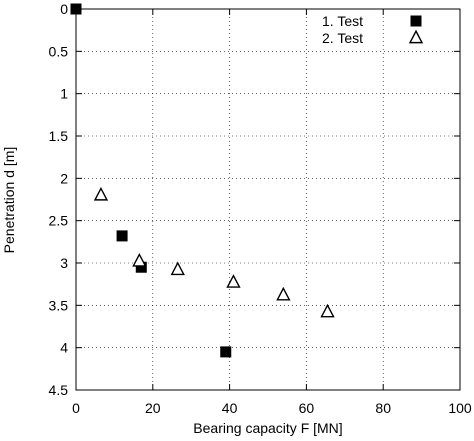 Image resolution: width=474 pixels, height=441 pixels. Describe the element at coordinates (59, 390) in the screenshot. I see `y-tick-label: 4.5` at that location.